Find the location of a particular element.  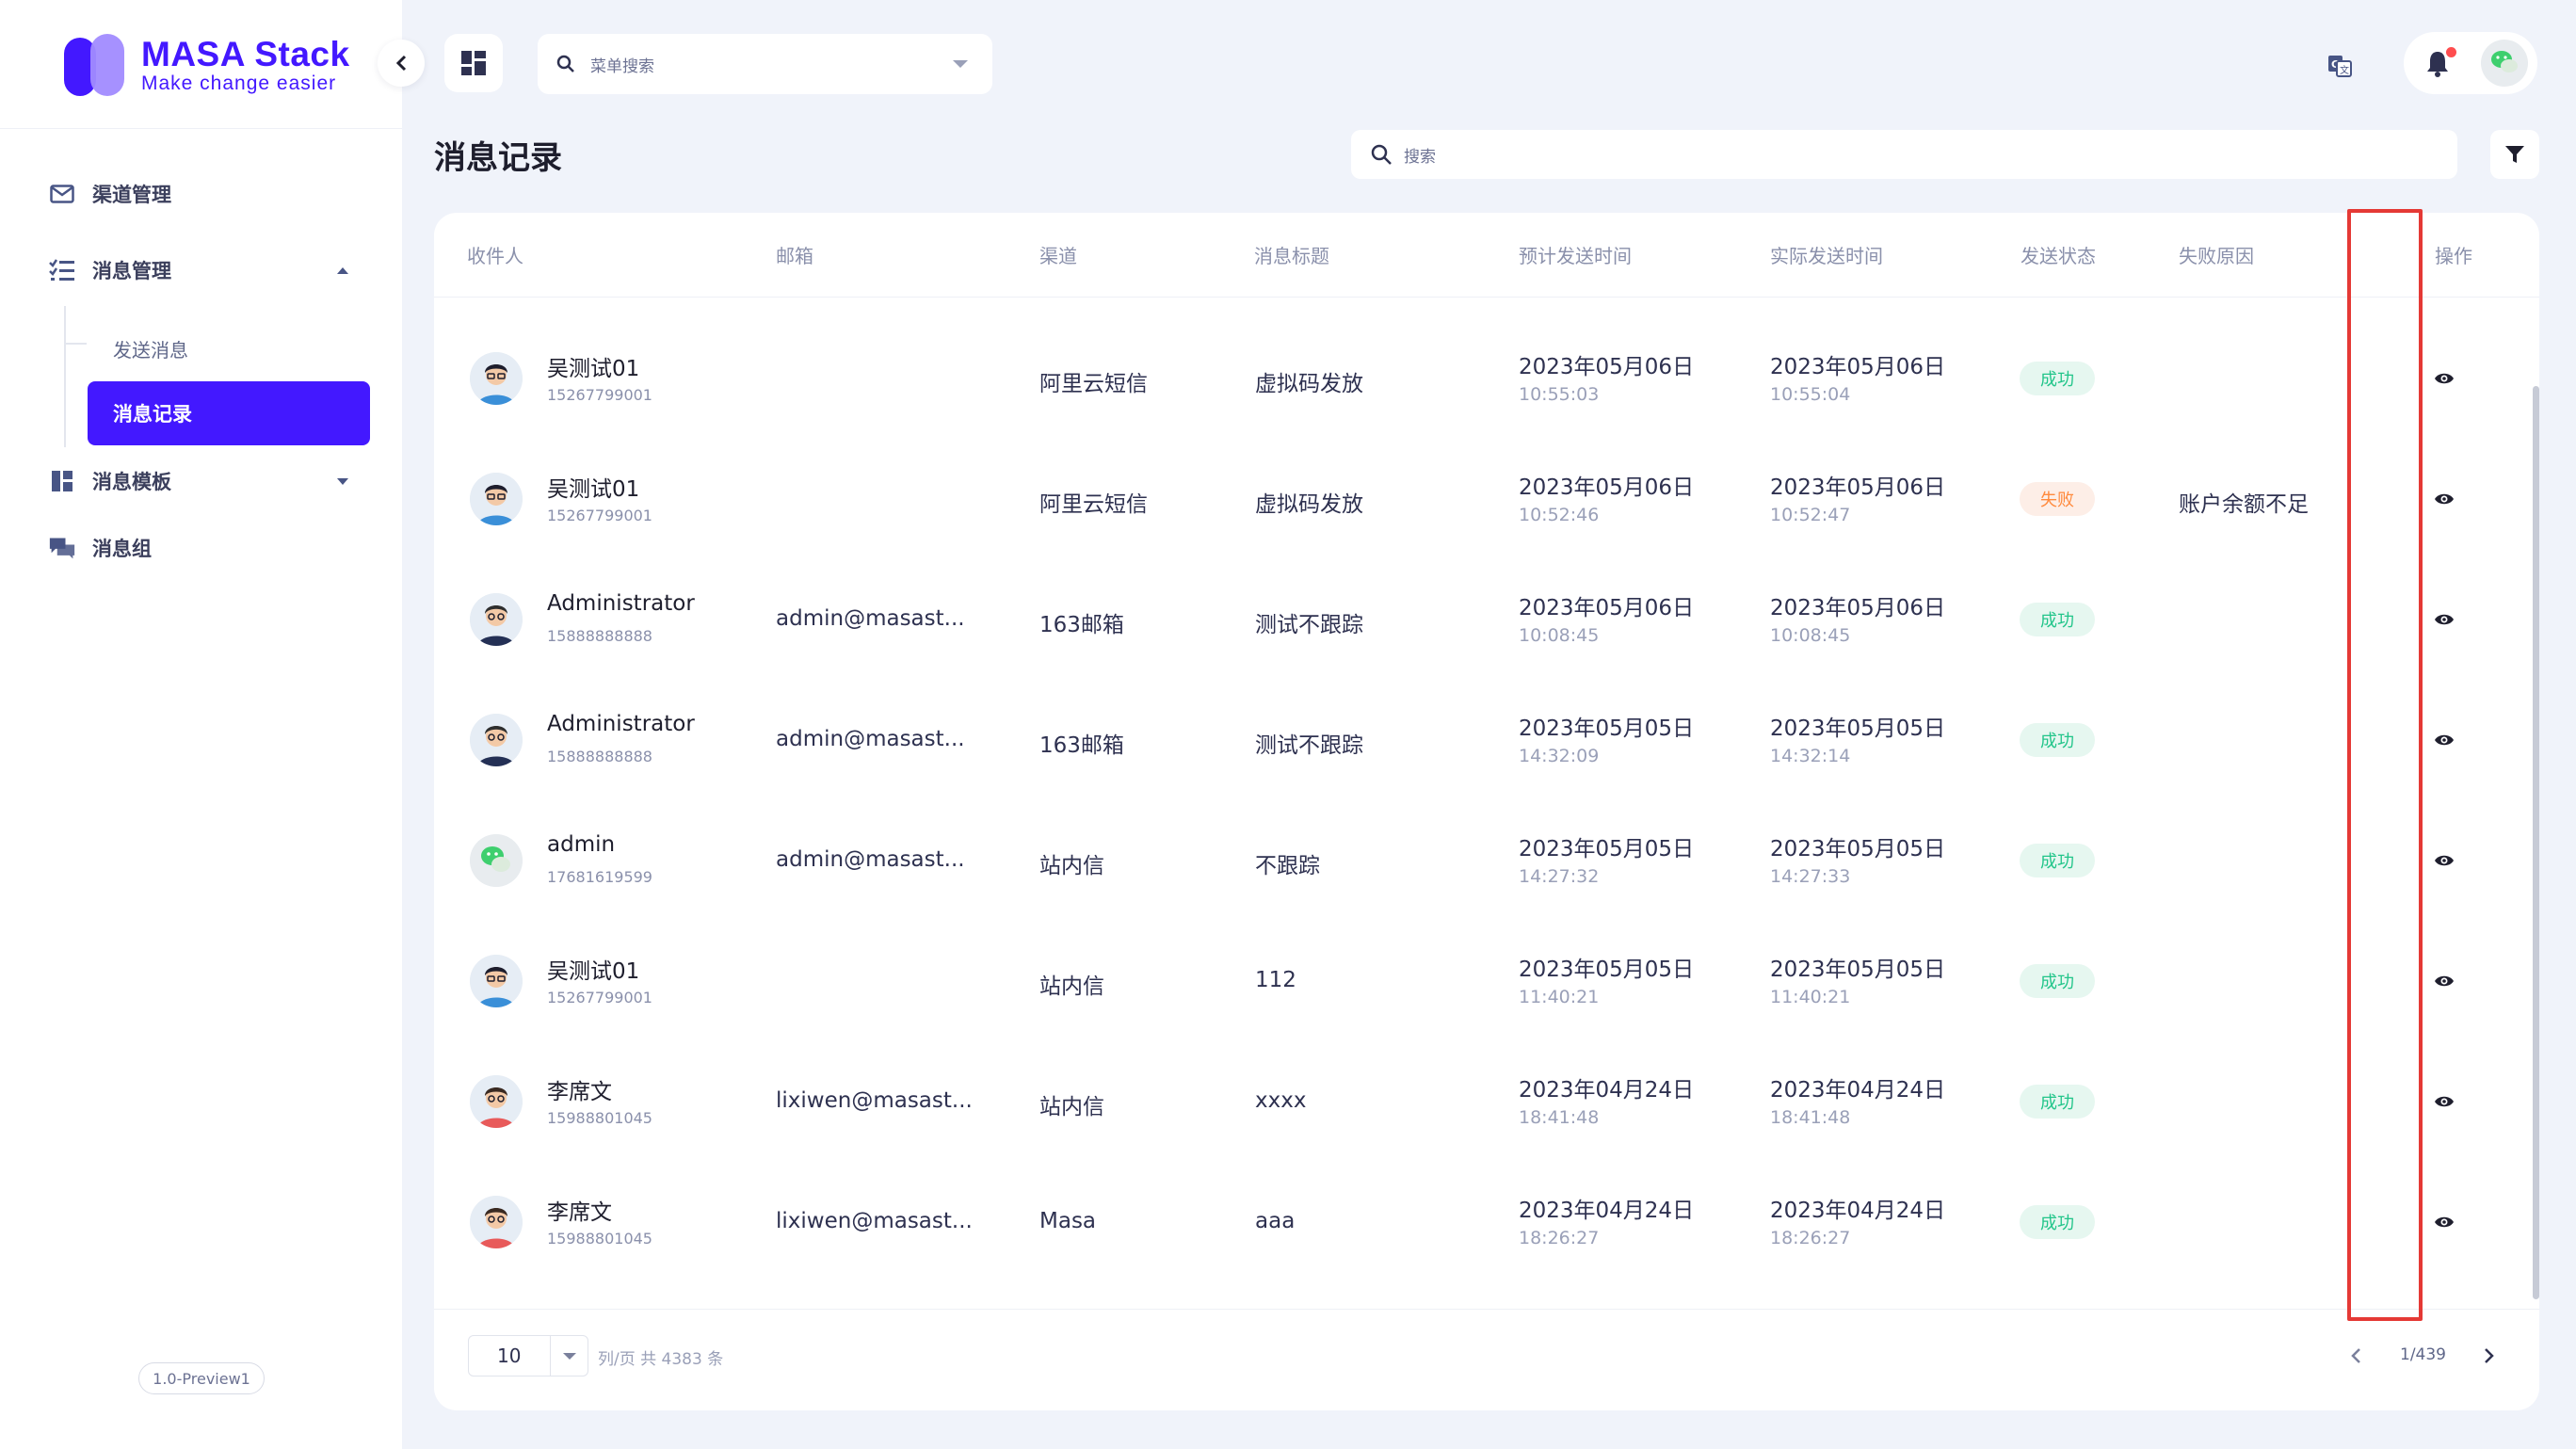

message-title: 112 is located at coordinates (1275, 980).